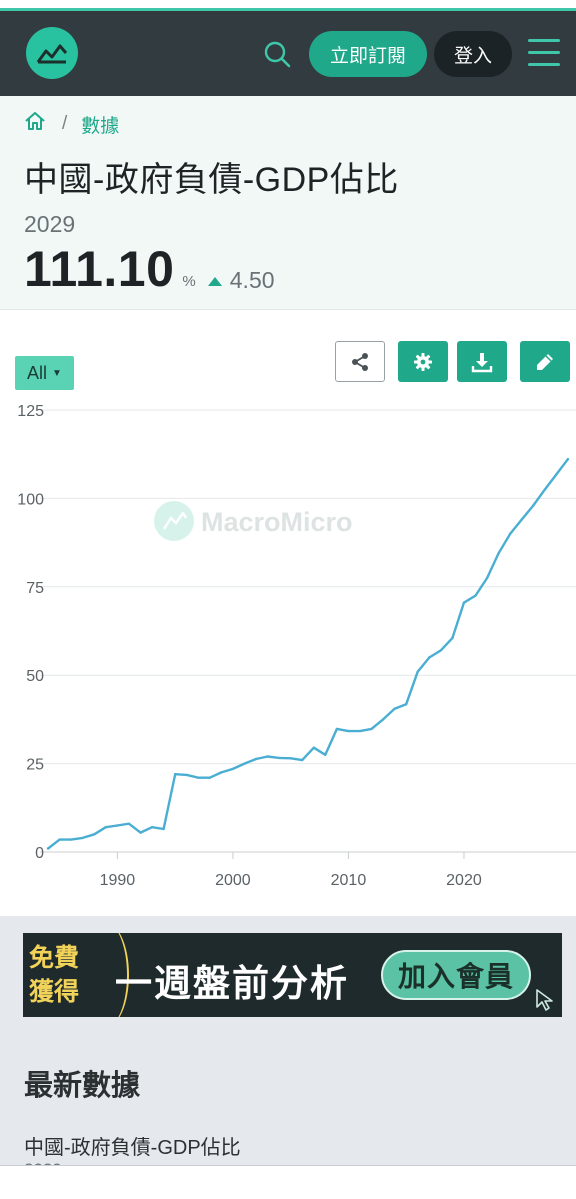 This screenshot has height=1199, width=576. I want to click on time-range-dropdown: All ▼, so click(44, 373).